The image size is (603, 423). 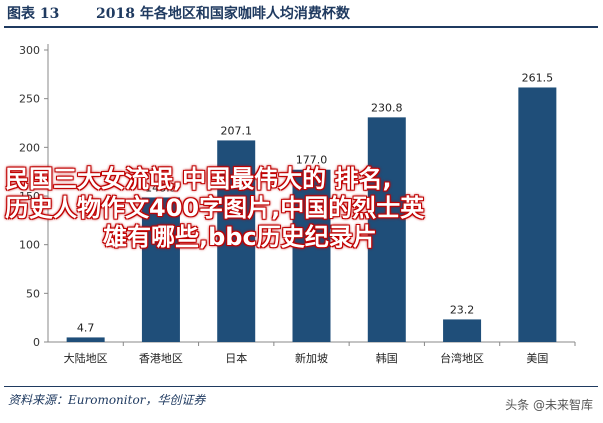 I want to click on bar-value-label: 207.1, so click(x=236, y=130).